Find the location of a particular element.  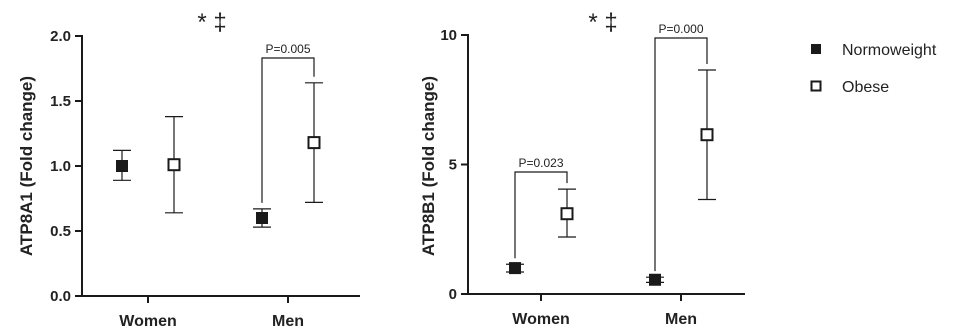

y-tick-label: 10 is located at coordinates (448, 35).